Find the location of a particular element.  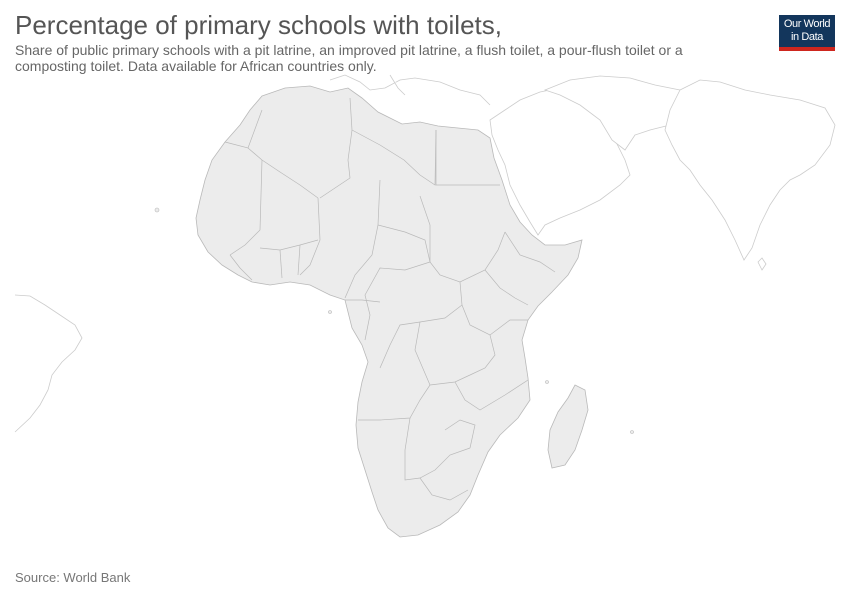

comoros is located at coordinates (547, 382).